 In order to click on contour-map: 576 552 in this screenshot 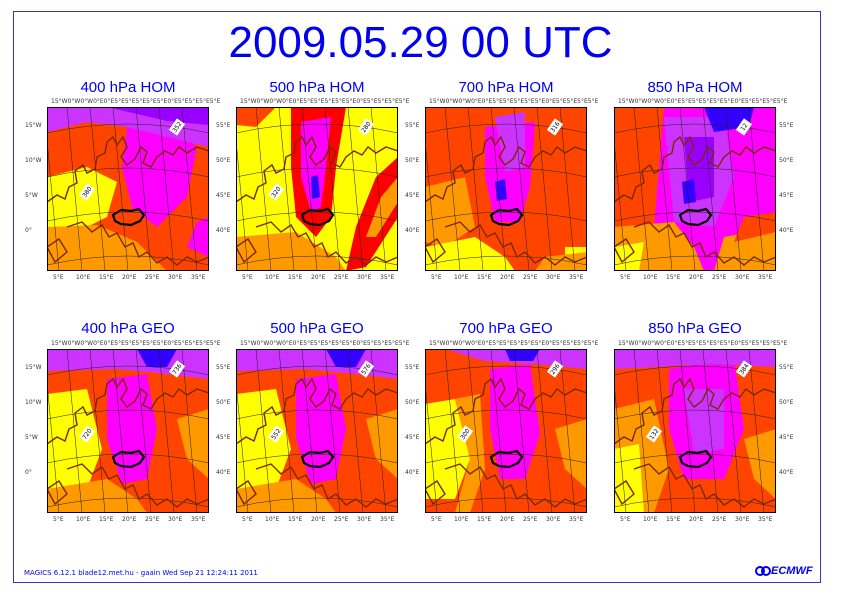, I will do `click(317, 431)`.